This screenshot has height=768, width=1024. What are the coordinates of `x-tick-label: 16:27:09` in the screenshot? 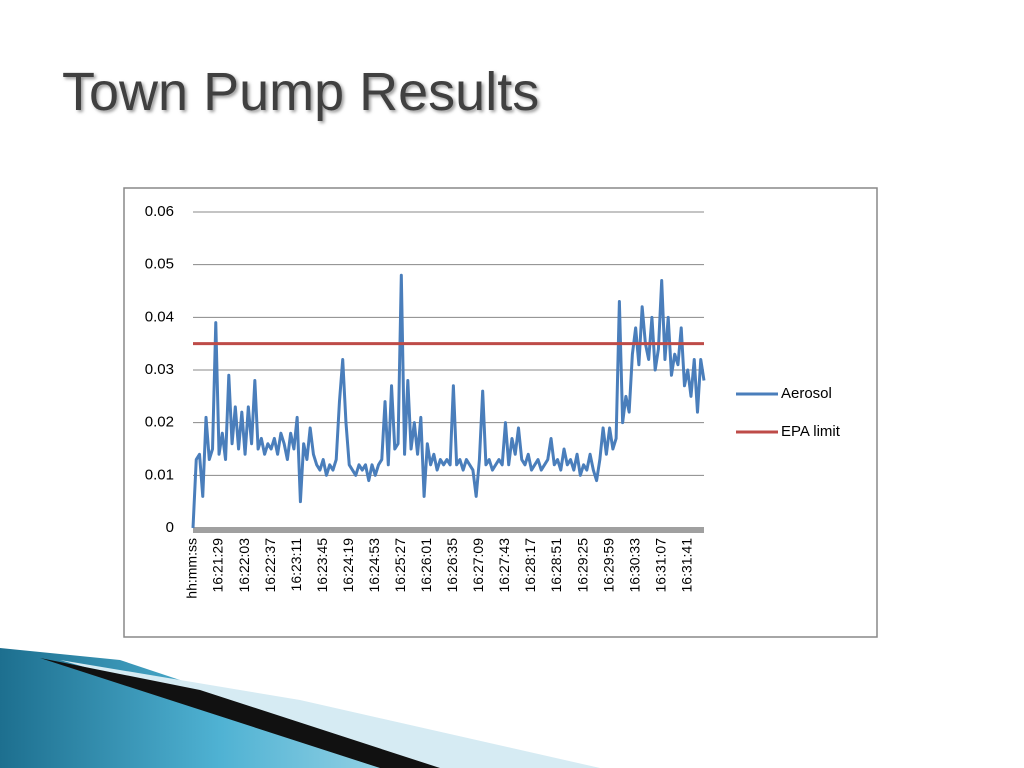 It's located at (478, 565).